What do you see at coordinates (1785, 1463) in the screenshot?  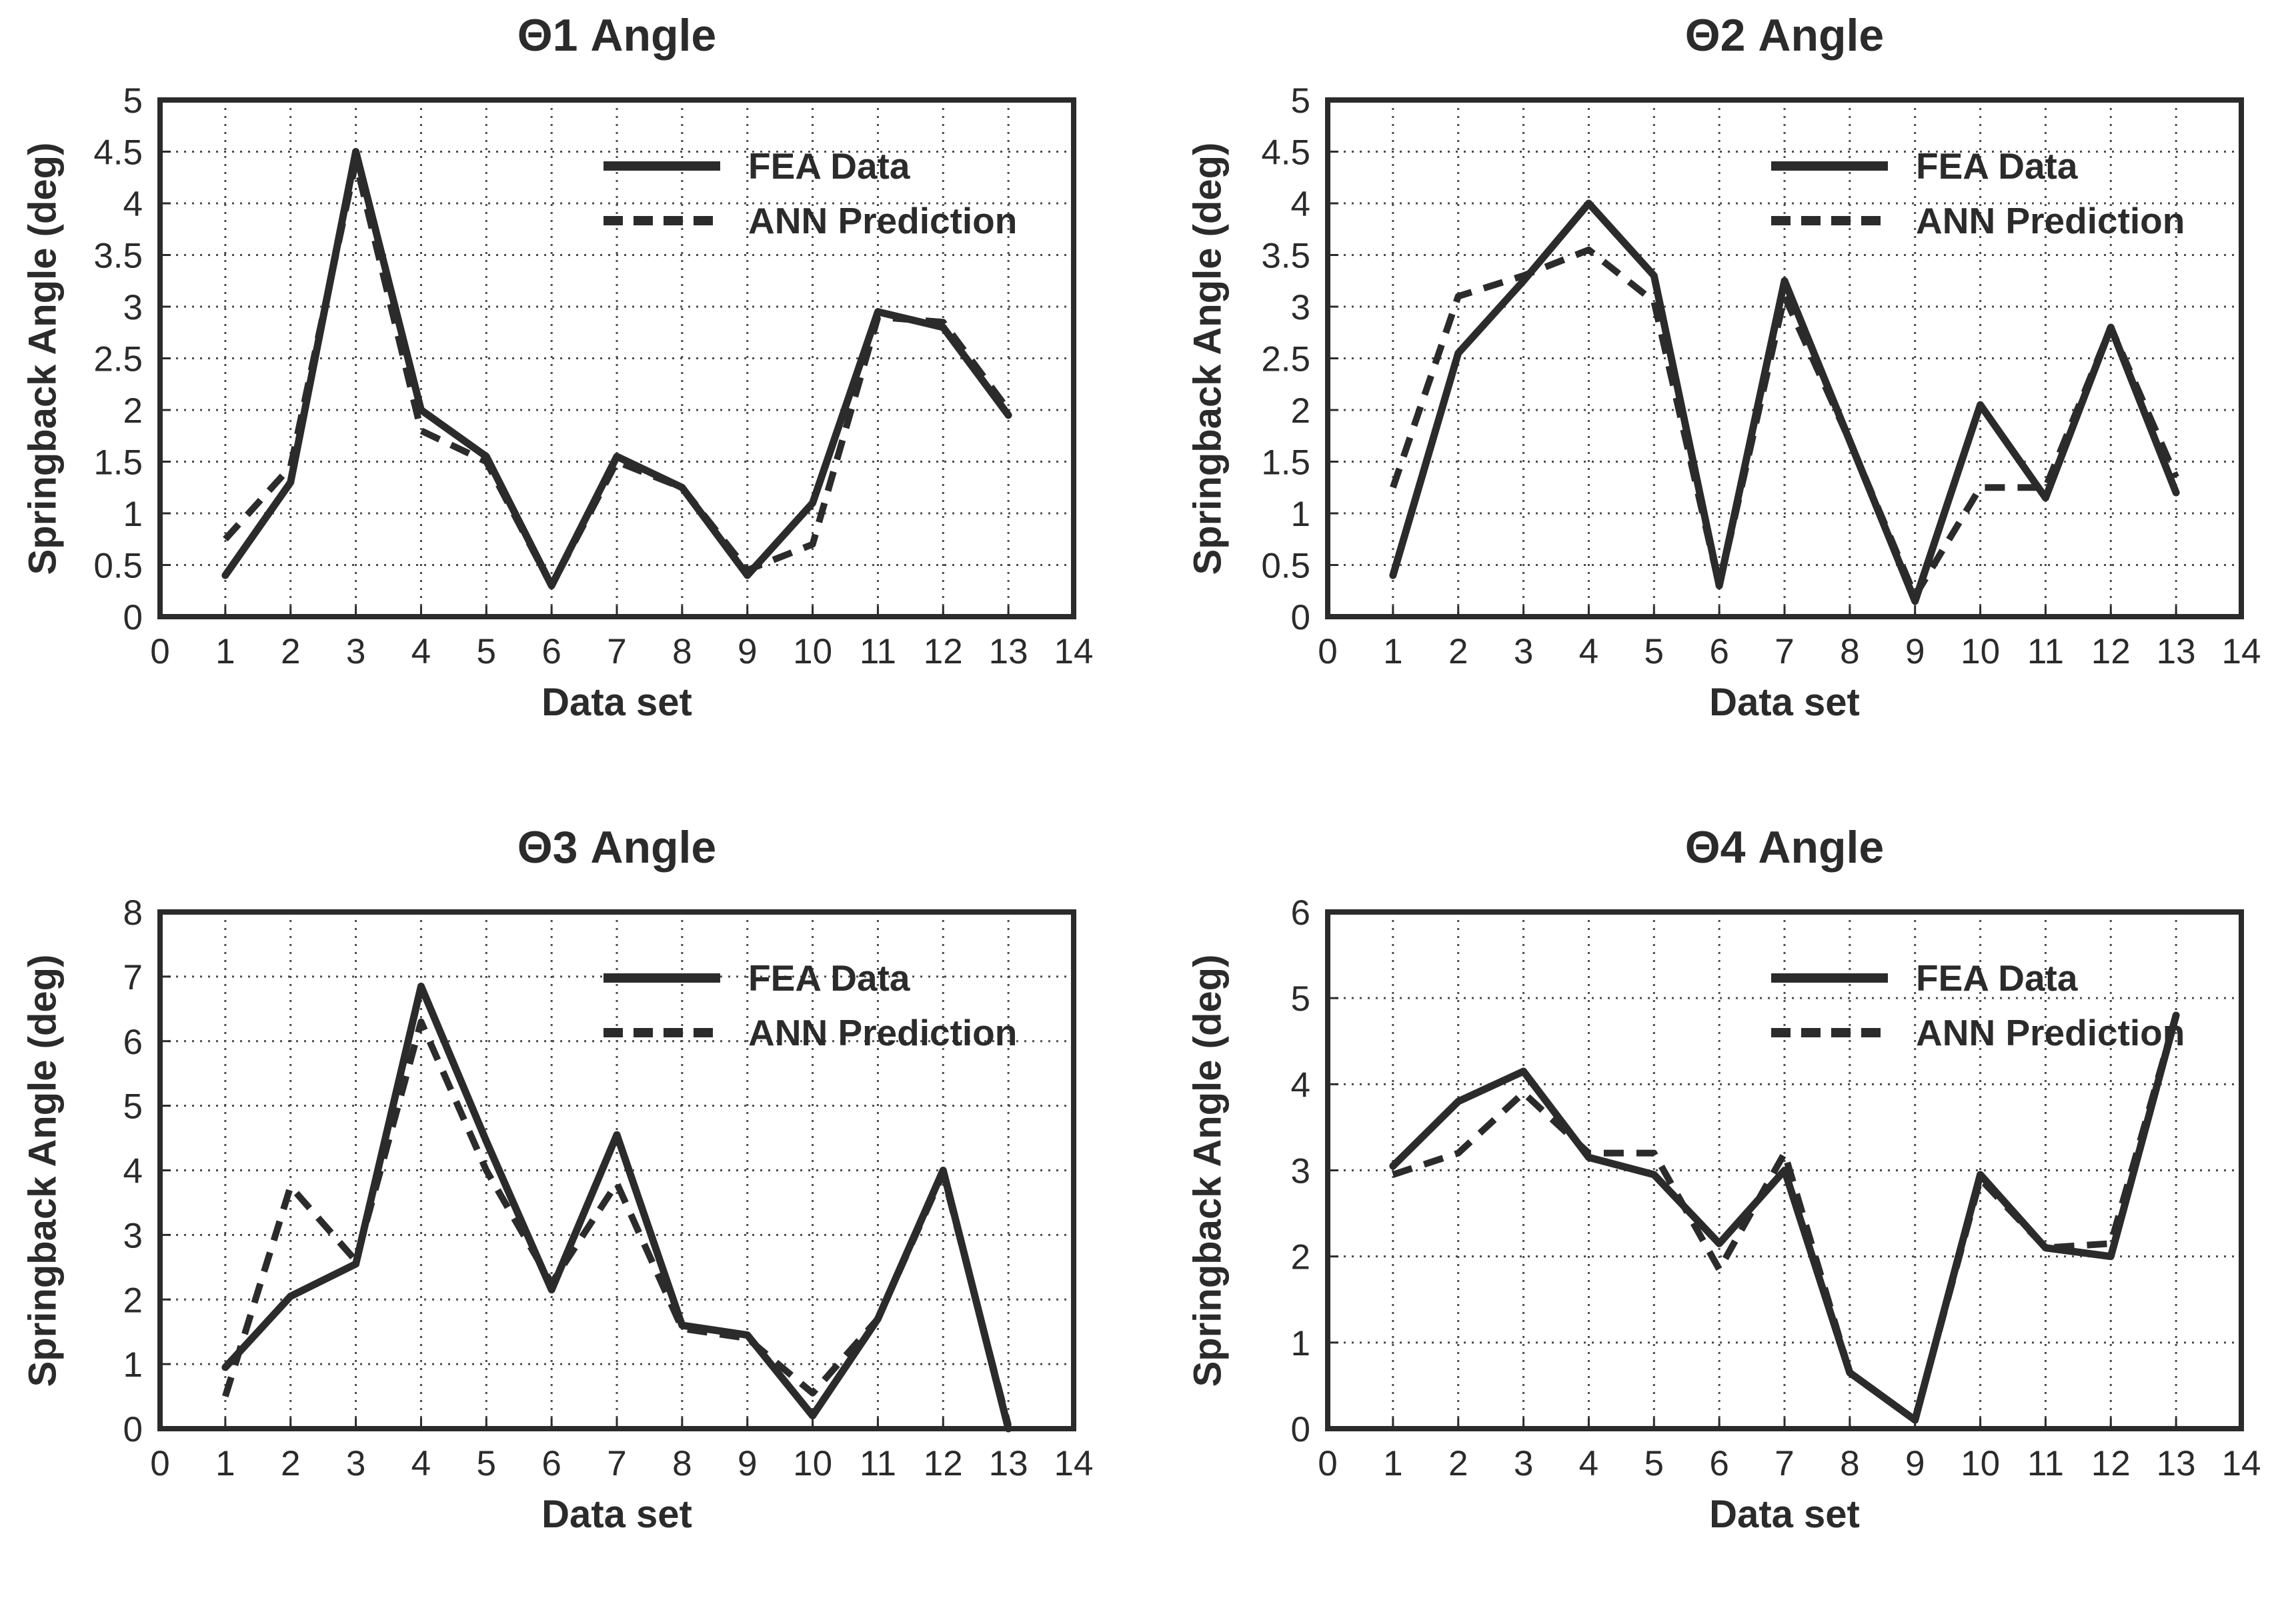 I see `x-tick-label: 7` at bounding box center [1785, 1463].